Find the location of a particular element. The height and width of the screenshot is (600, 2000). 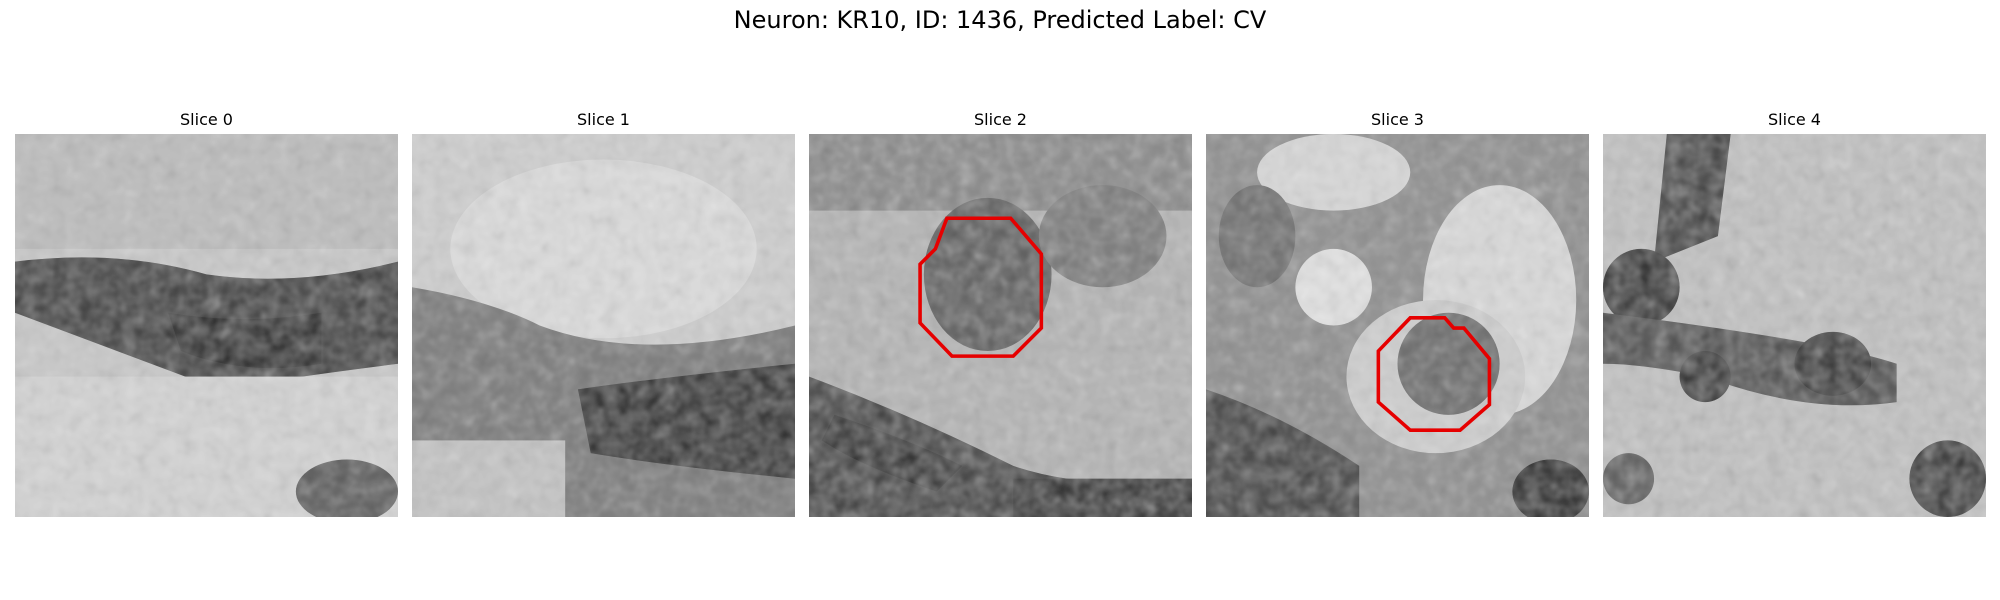

slice-title-1: Slice 1 is located at coordinates (603, 119).